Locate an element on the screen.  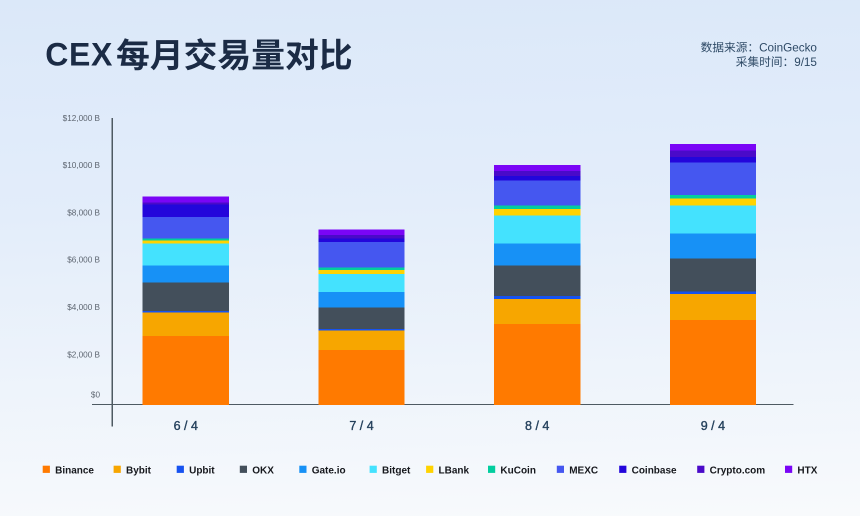
svg-text: $8,000 B is located at coordinates (83, 213).